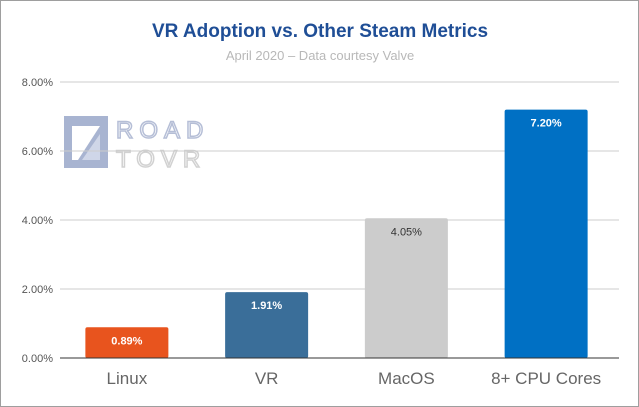 The width and height of the screenshot is (639, 407). I want to click on svg-text: TOVR, so click(161, 159).